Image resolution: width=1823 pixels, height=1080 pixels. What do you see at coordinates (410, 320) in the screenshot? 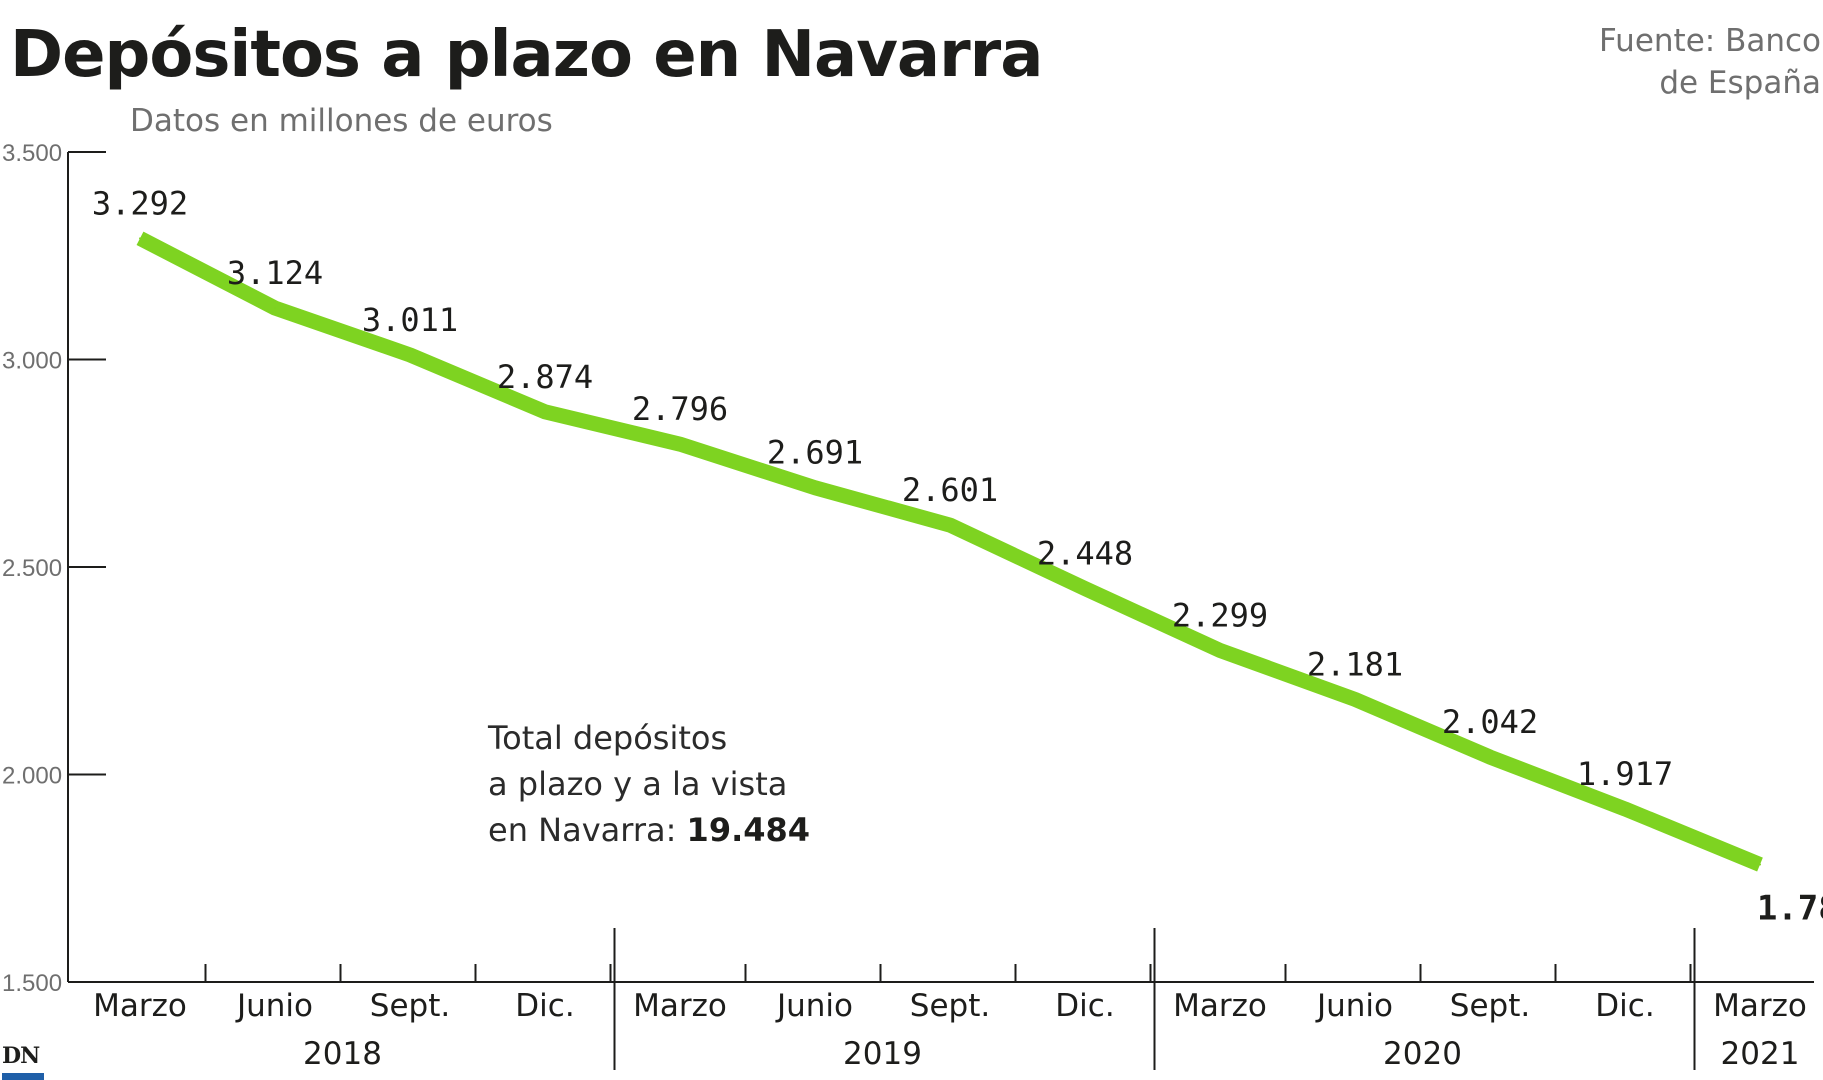
I see `data-label: 3.011` at bounding box center [410, 320].